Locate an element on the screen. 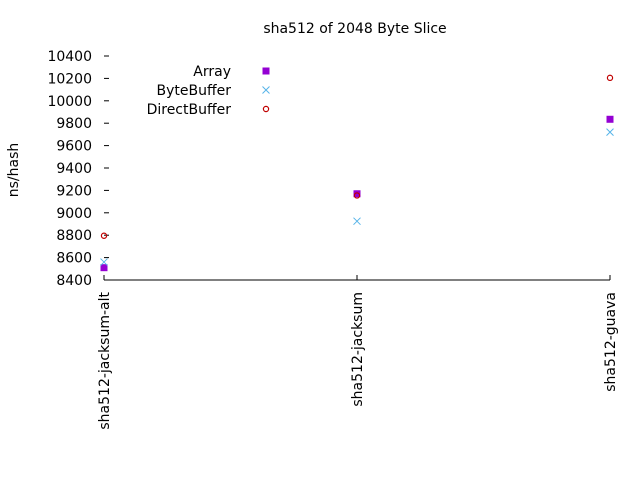  legend: Array ByteBuffer DirectBuffer is located at coordinates (208, 91).